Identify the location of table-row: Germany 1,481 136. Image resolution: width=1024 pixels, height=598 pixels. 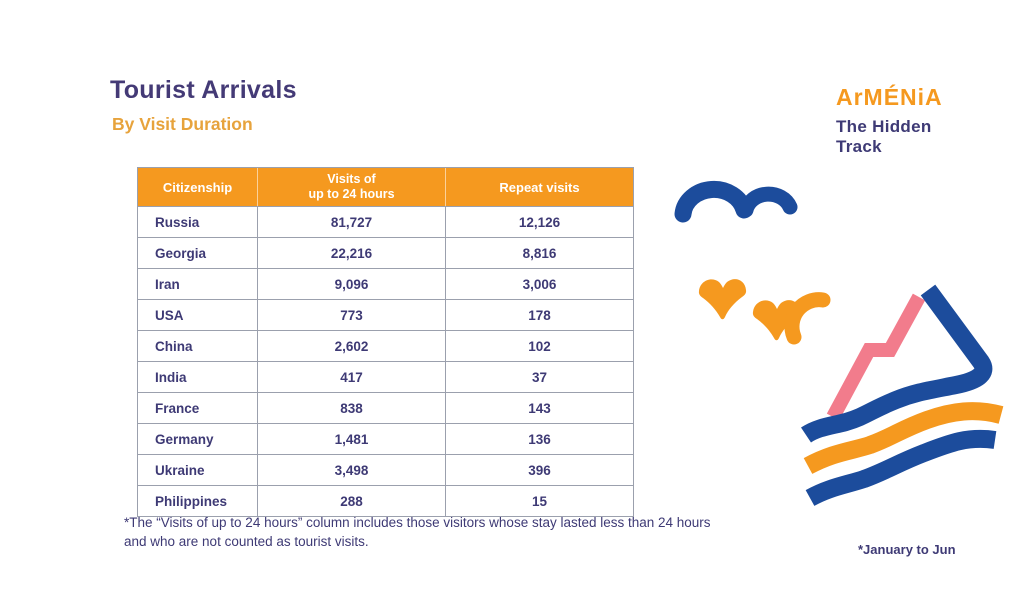
(385, 438).